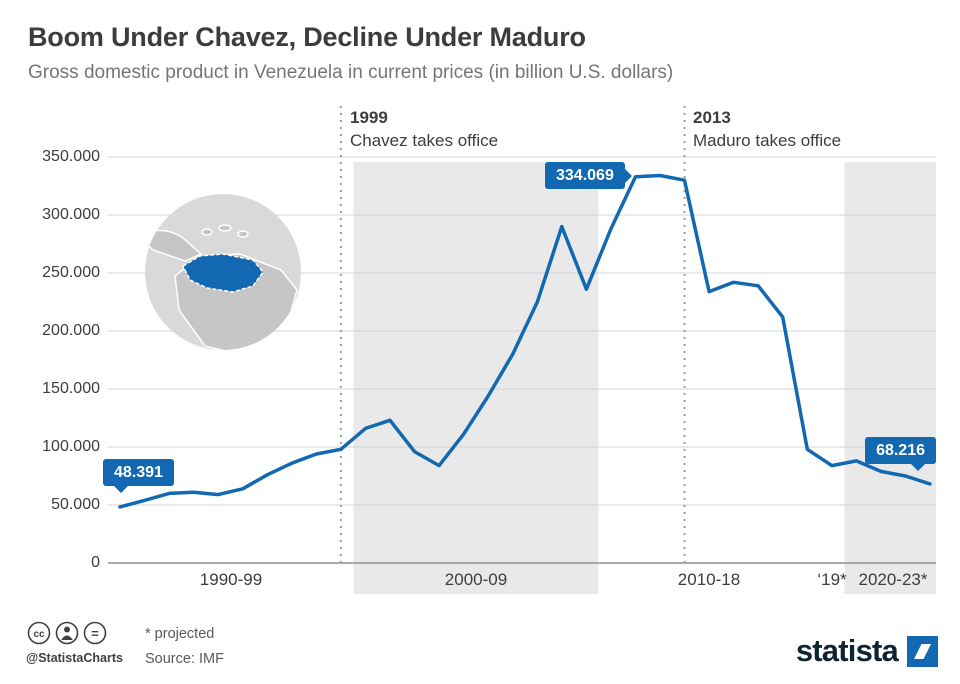 The height and width of the screenshot is (684, 960). Describe the element at coordinates (75, 504) in the screenshot. I see `y-axis-label: 50.000` at that location.